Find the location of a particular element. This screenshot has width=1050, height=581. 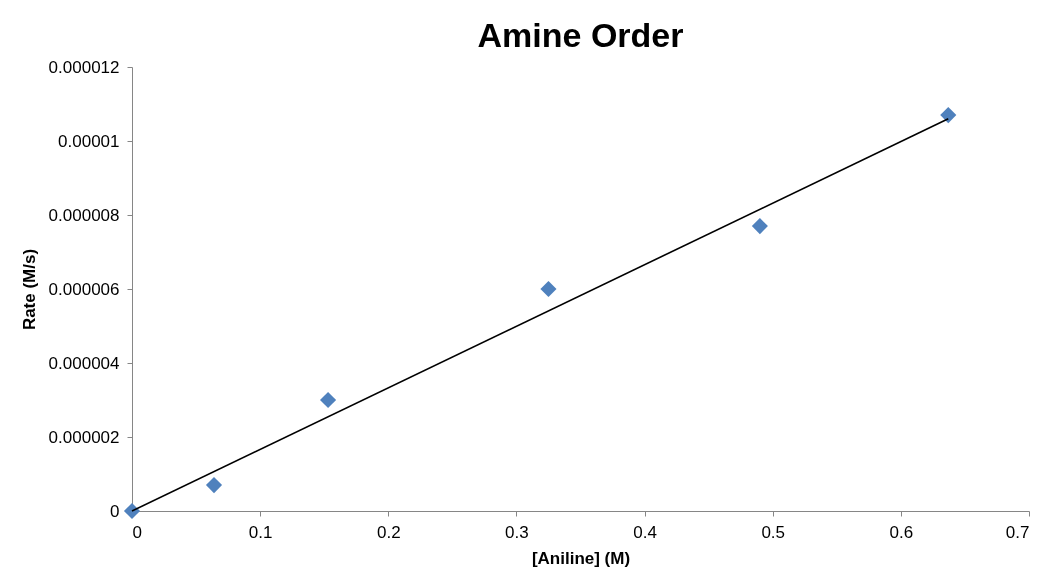

x-axis-title: [Aniline] (M) is located at coordinates (581, 558).